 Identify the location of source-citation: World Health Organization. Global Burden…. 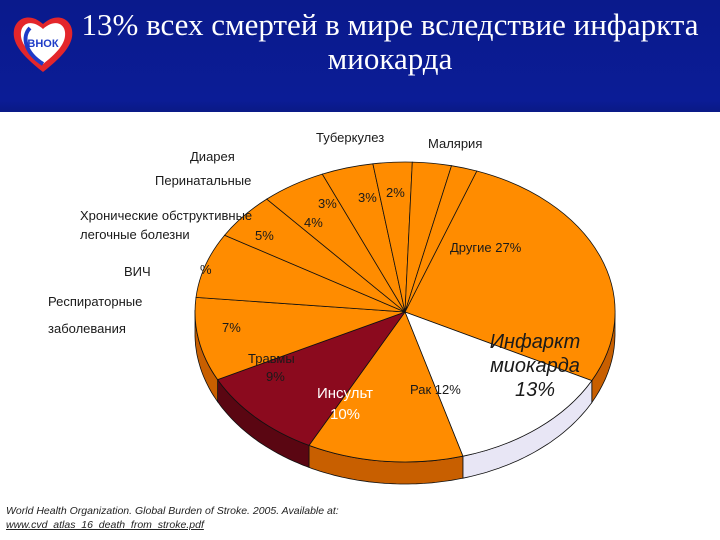
(266, 518).